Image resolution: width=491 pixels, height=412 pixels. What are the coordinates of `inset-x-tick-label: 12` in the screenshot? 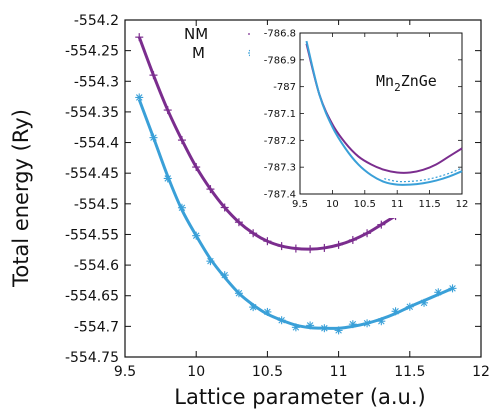 It's located at (462, 204).